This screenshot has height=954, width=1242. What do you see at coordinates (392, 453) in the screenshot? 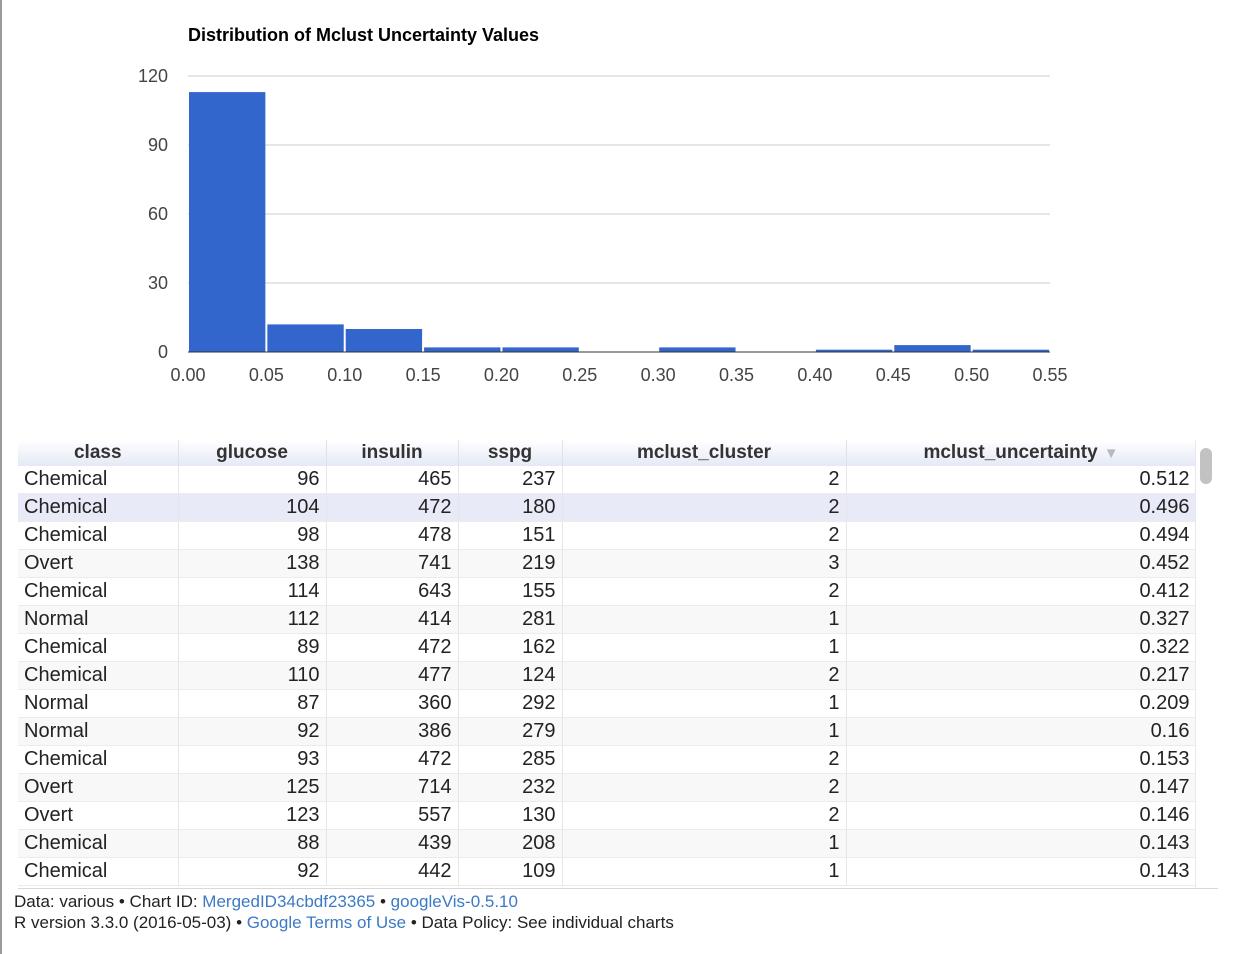
I see `column-header-insulin: insulin` at bounding box center [392, 453].